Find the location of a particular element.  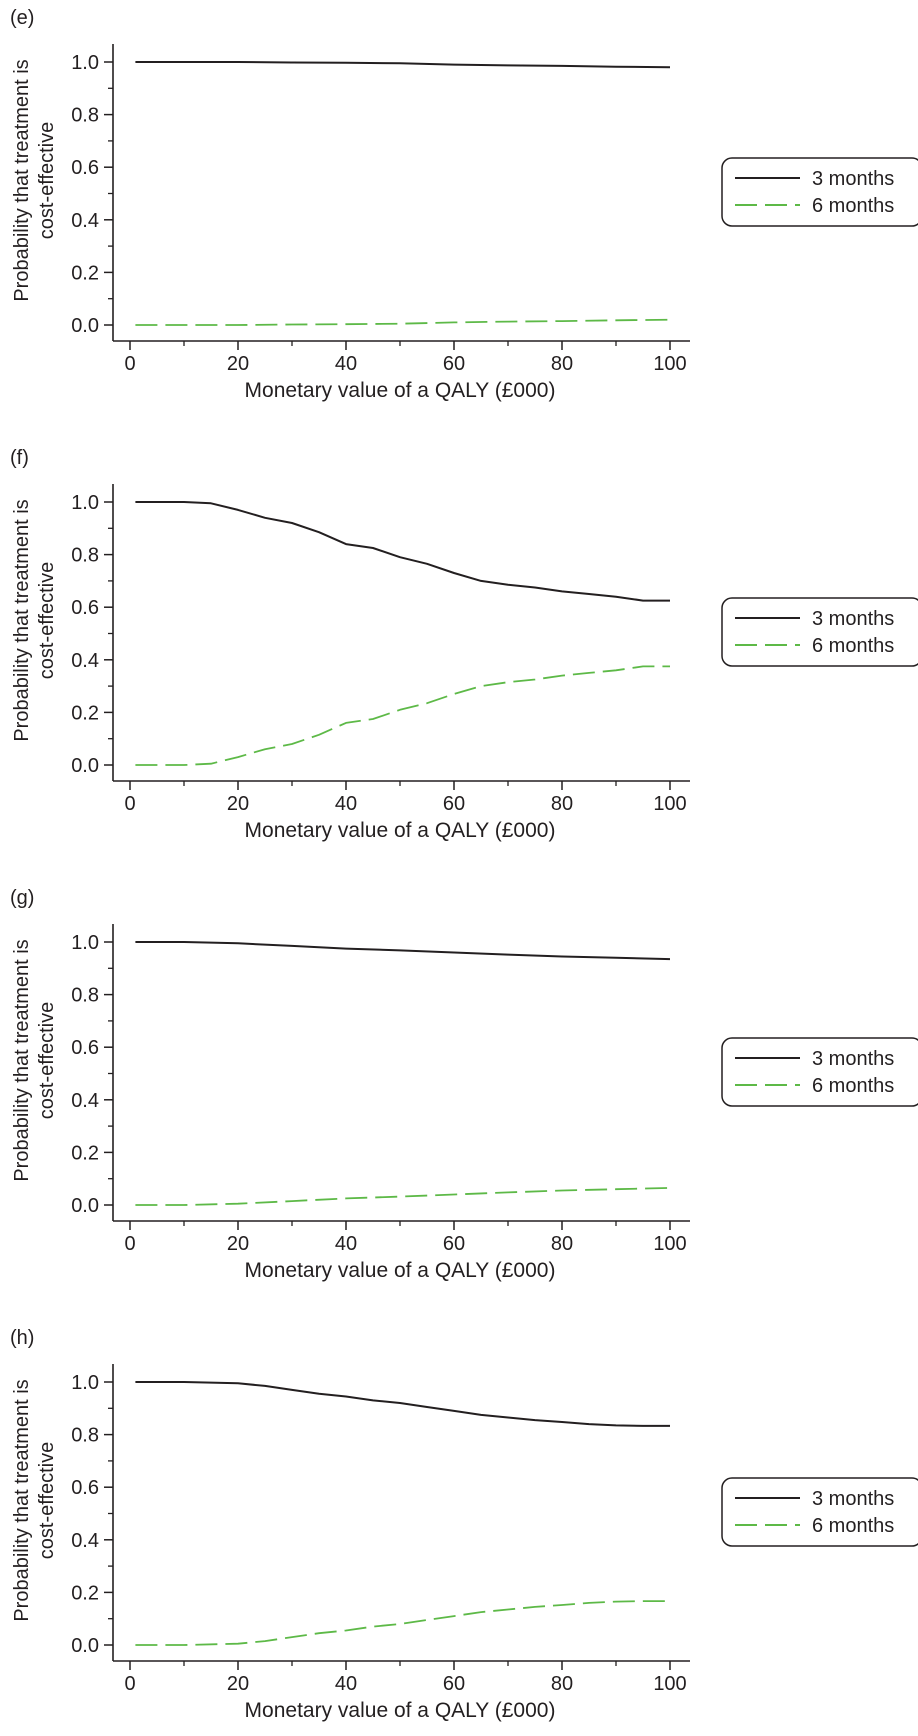

panel-label: (e) is located at coordinates (22, 18).